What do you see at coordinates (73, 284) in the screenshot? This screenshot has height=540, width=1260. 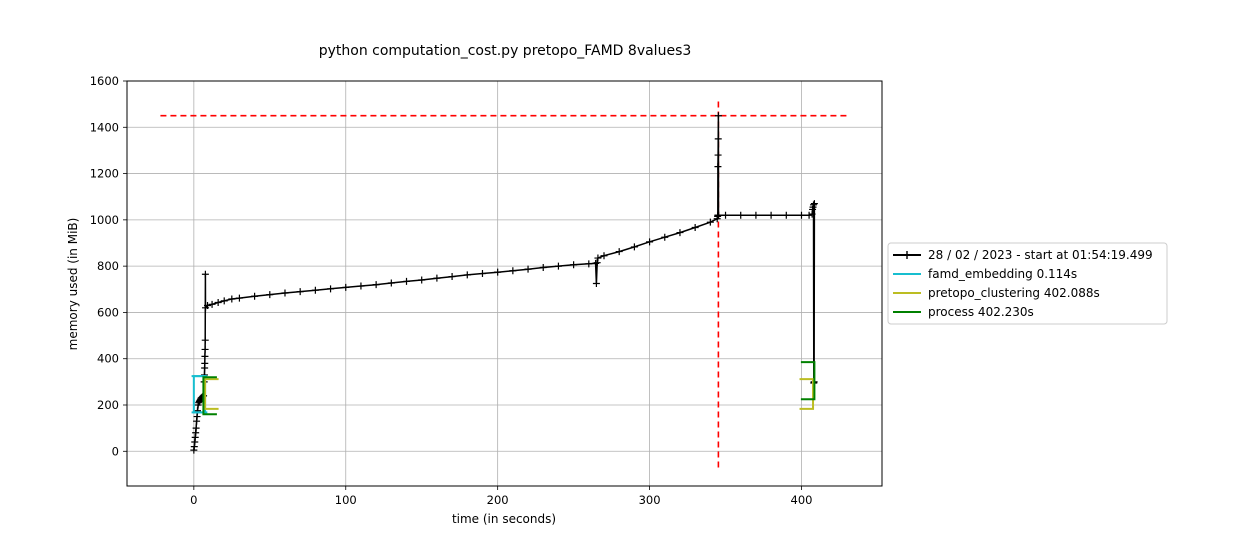 I see `y-axis-label: memory used (in MiB)` at bounding box center [73, 284].